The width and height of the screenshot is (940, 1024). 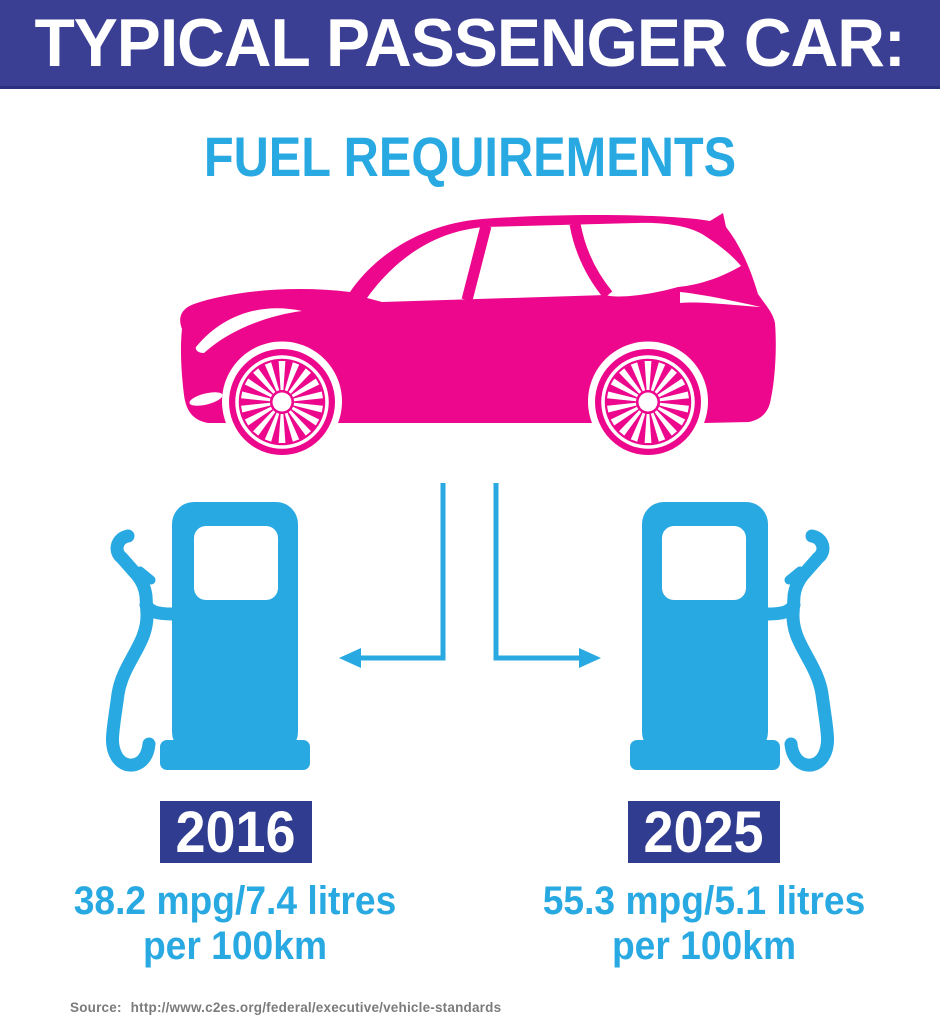 I want to click on car-front-wheel, so click(x=282, y=402).